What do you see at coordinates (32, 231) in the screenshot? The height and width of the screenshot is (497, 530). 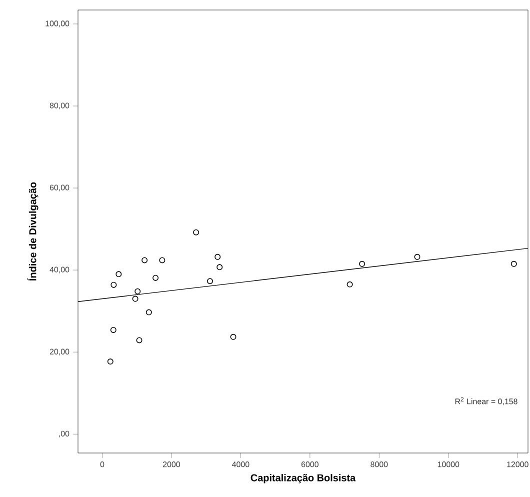 I see `y-axis-title: Índice de Divulgação` at bounding box center [32, 231].